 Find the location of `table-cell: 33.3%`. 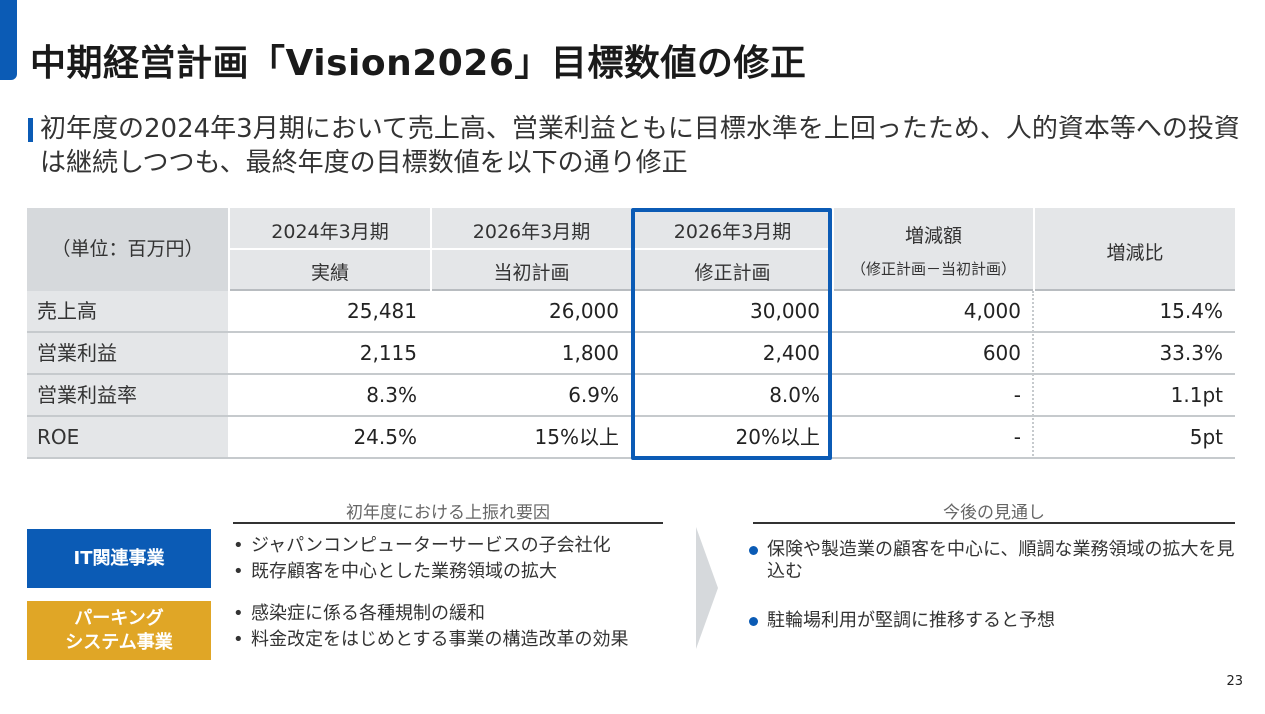

table-cell: 33.3% is located at coordinates (1191, 353).